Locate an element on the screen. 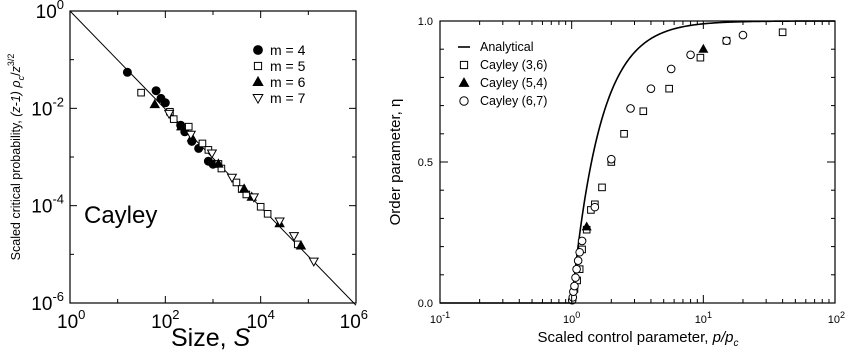  left-x-tick-label: 10⁰ is located at coordinates (71, 320).